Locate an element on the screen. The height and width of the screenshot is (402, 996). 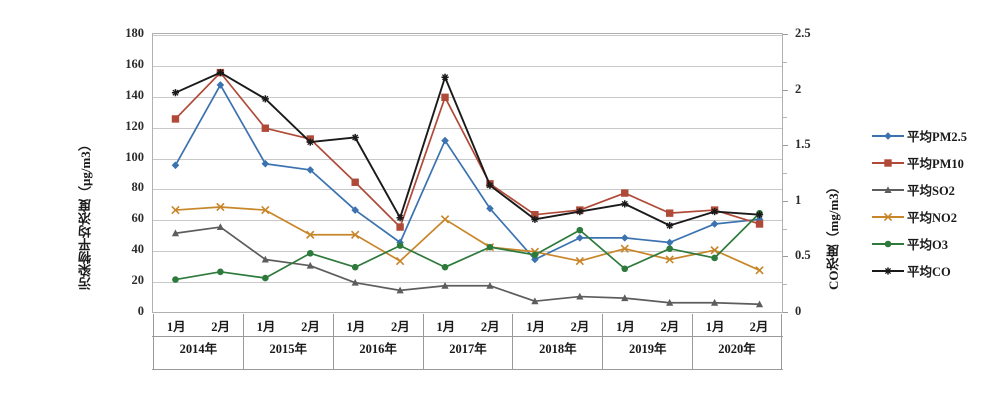
x-tick-label-year: 2015年 is located at coordinates (288, 349).